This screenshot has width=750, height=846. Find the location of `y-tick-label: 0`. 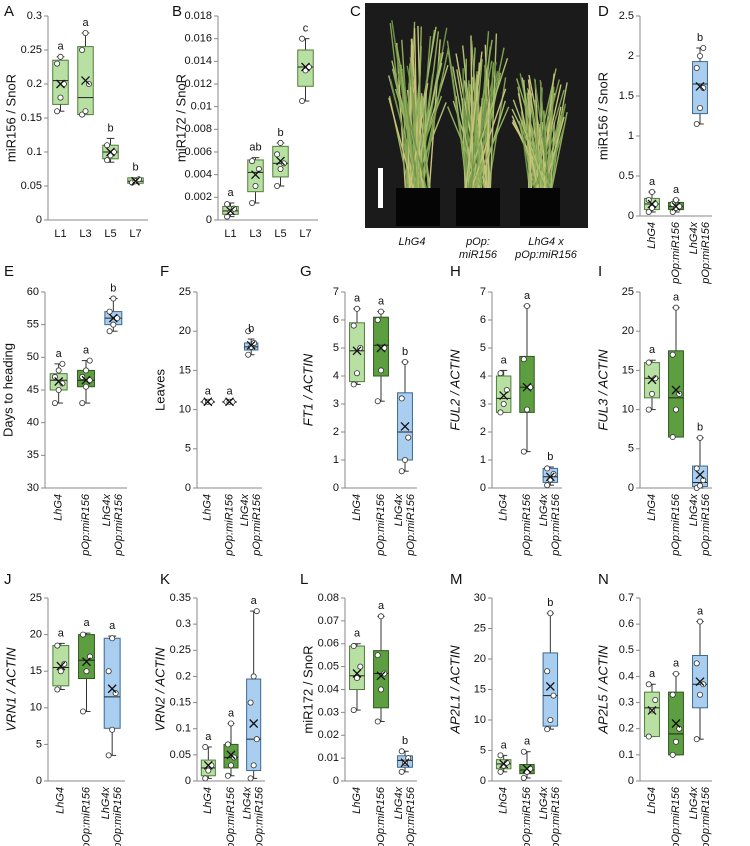

y-tick-label: 0 is located at coordinates (631, 216).